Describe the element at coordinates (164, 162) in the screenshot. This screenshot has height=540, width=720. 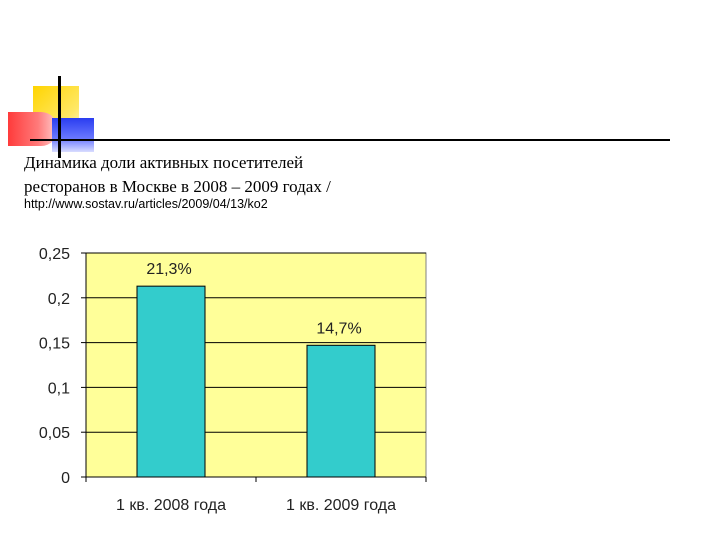
I see `slide-title-line-1: Динамика доли активных посетителей` at that location.